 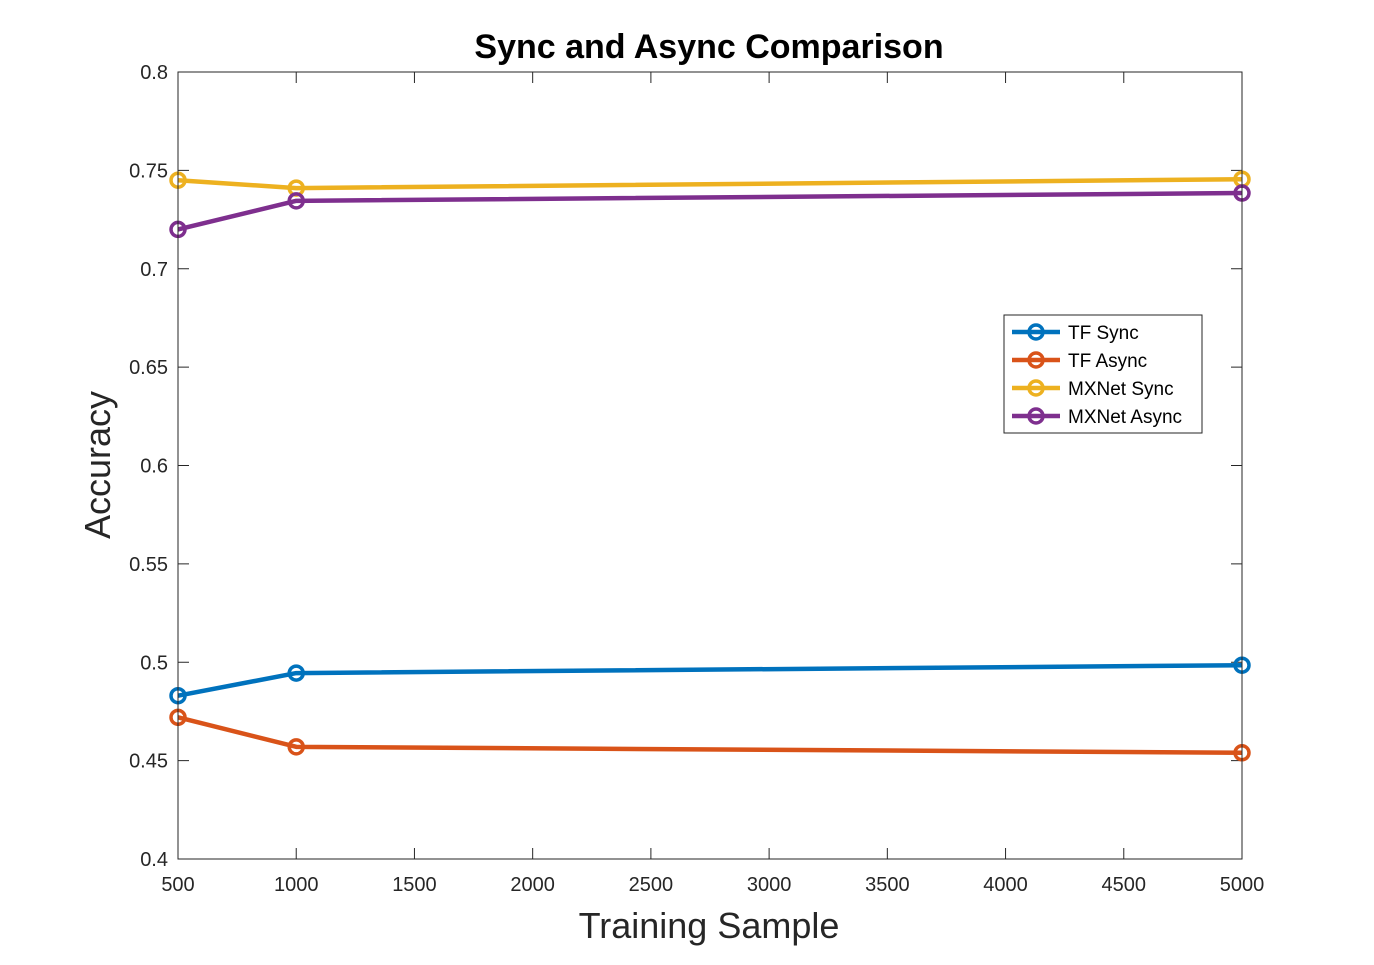 I want to click on legend-label: TF Async, so click(x=1107, y=361).